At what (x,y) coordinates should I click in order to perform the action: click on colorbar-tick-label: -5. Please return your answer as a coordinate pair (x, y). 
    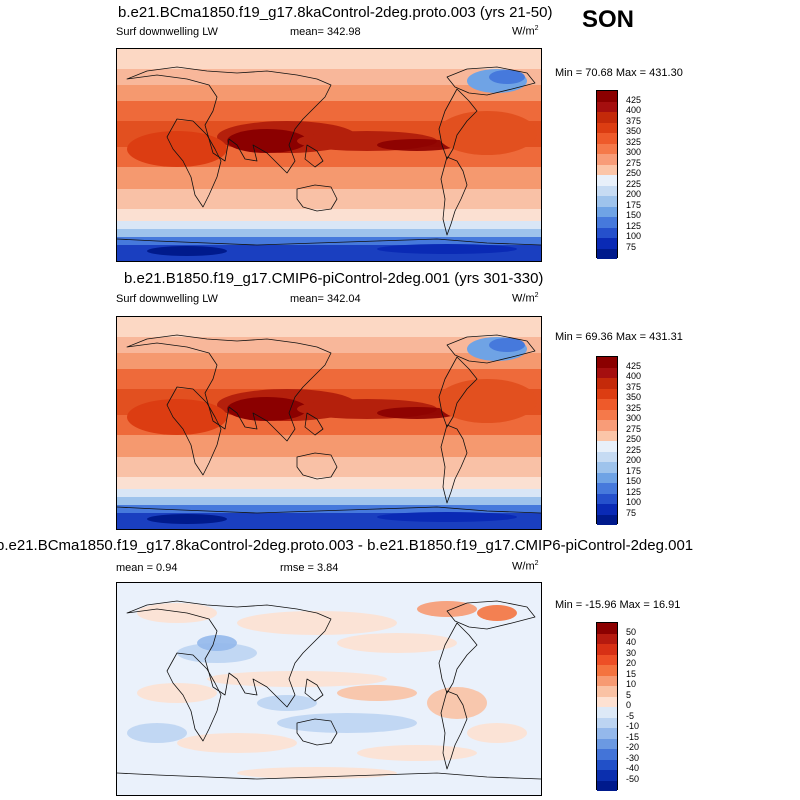
    Looking at the image, I should click on (630, 715).